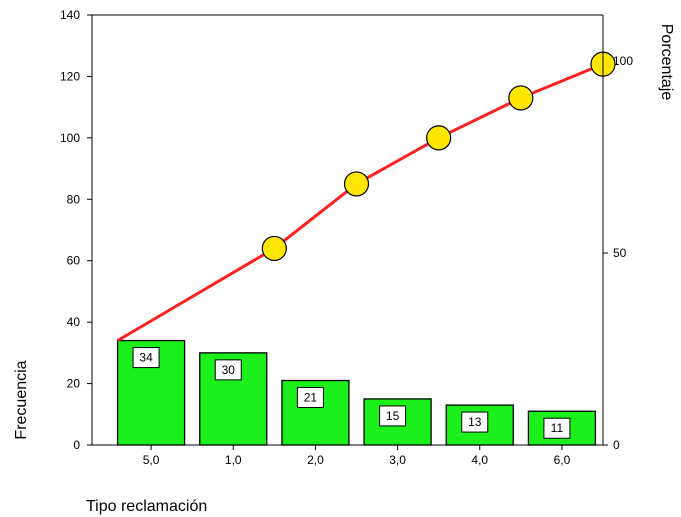  I want to click on x-tick-label: 3,0, so click(397, 460).